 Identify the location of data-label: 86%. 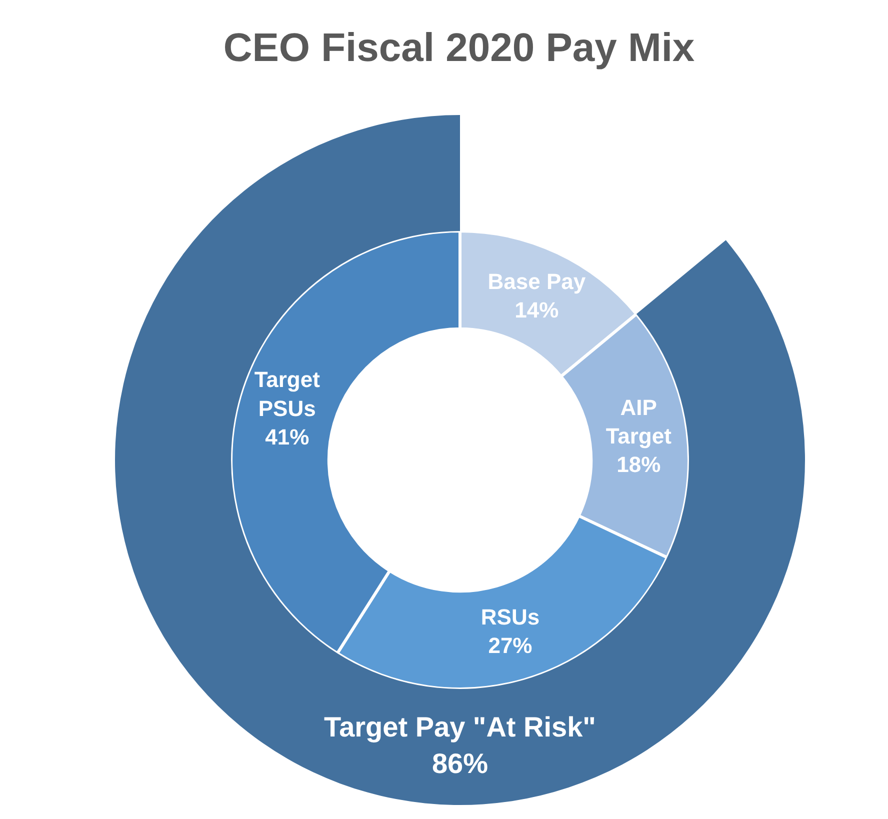
(460, 763).